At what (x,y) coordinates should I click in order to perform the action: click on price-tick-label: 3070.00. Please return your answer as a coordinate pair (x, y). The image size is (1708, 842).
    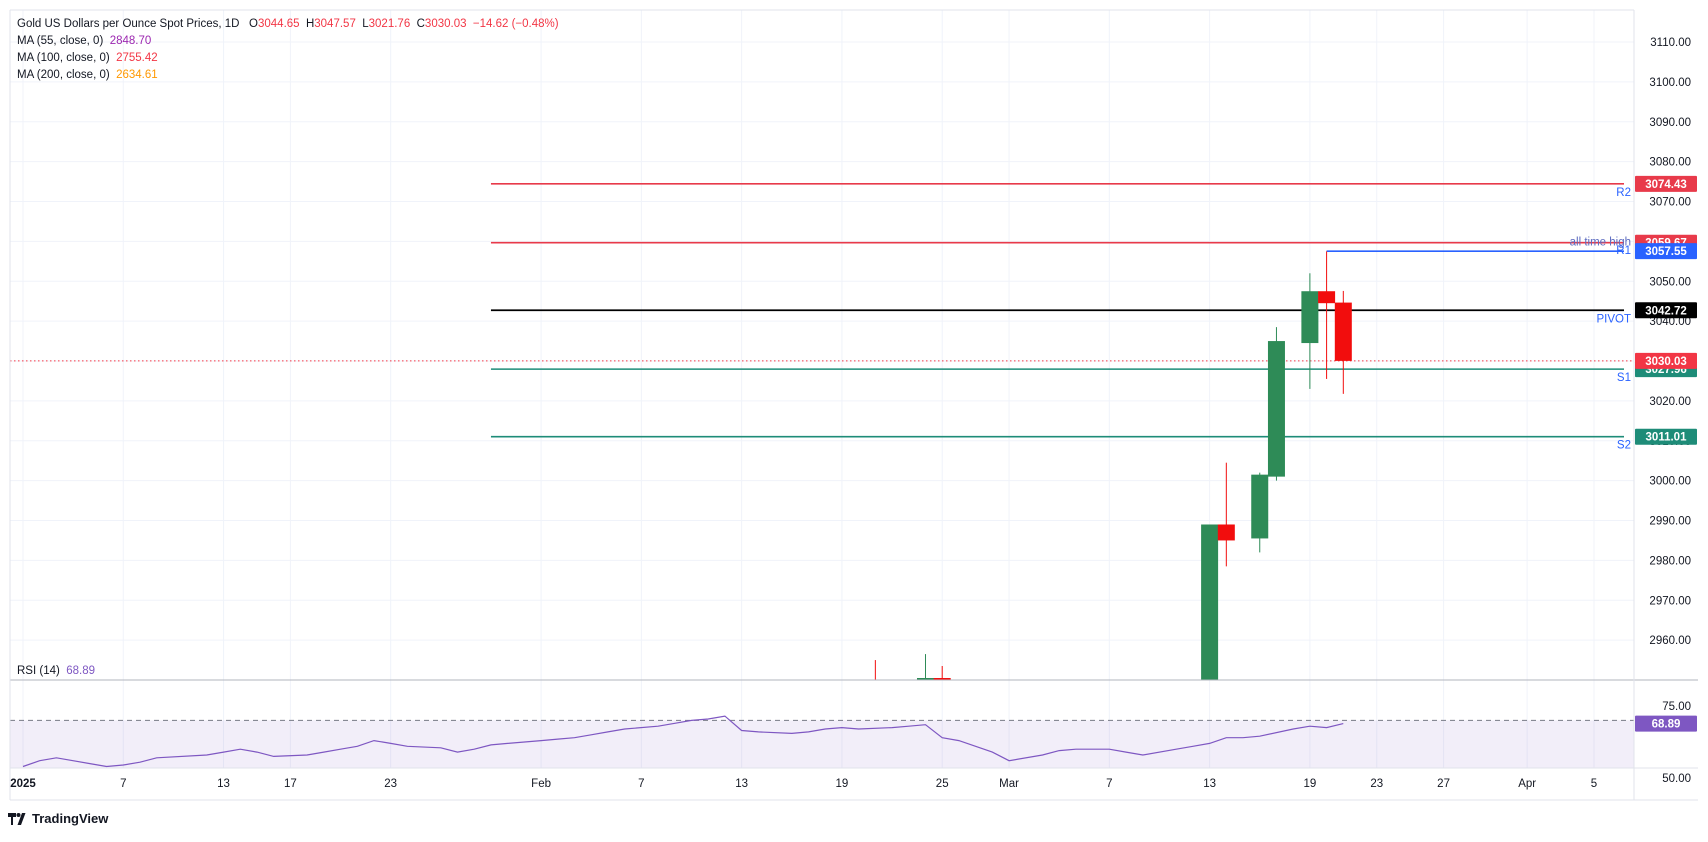
    Looking at the image, I should click on (1670, 203).